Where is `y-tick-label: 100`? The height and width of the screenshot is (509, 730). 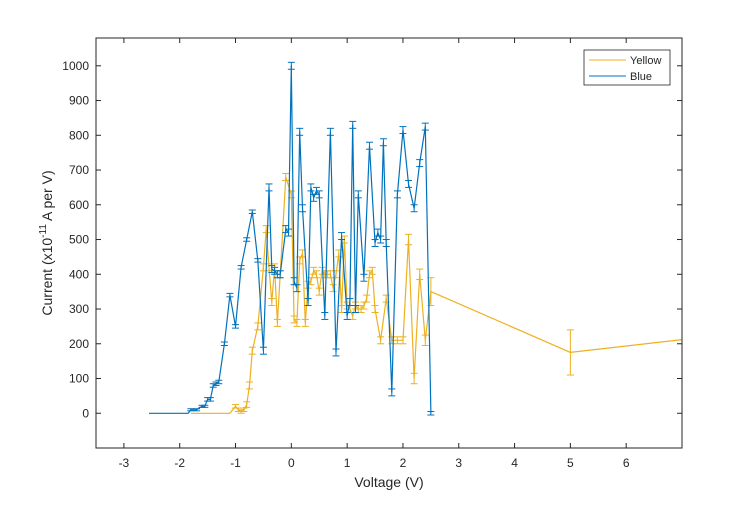 y-tick-label: 100 is located at coordinates (79, 379).